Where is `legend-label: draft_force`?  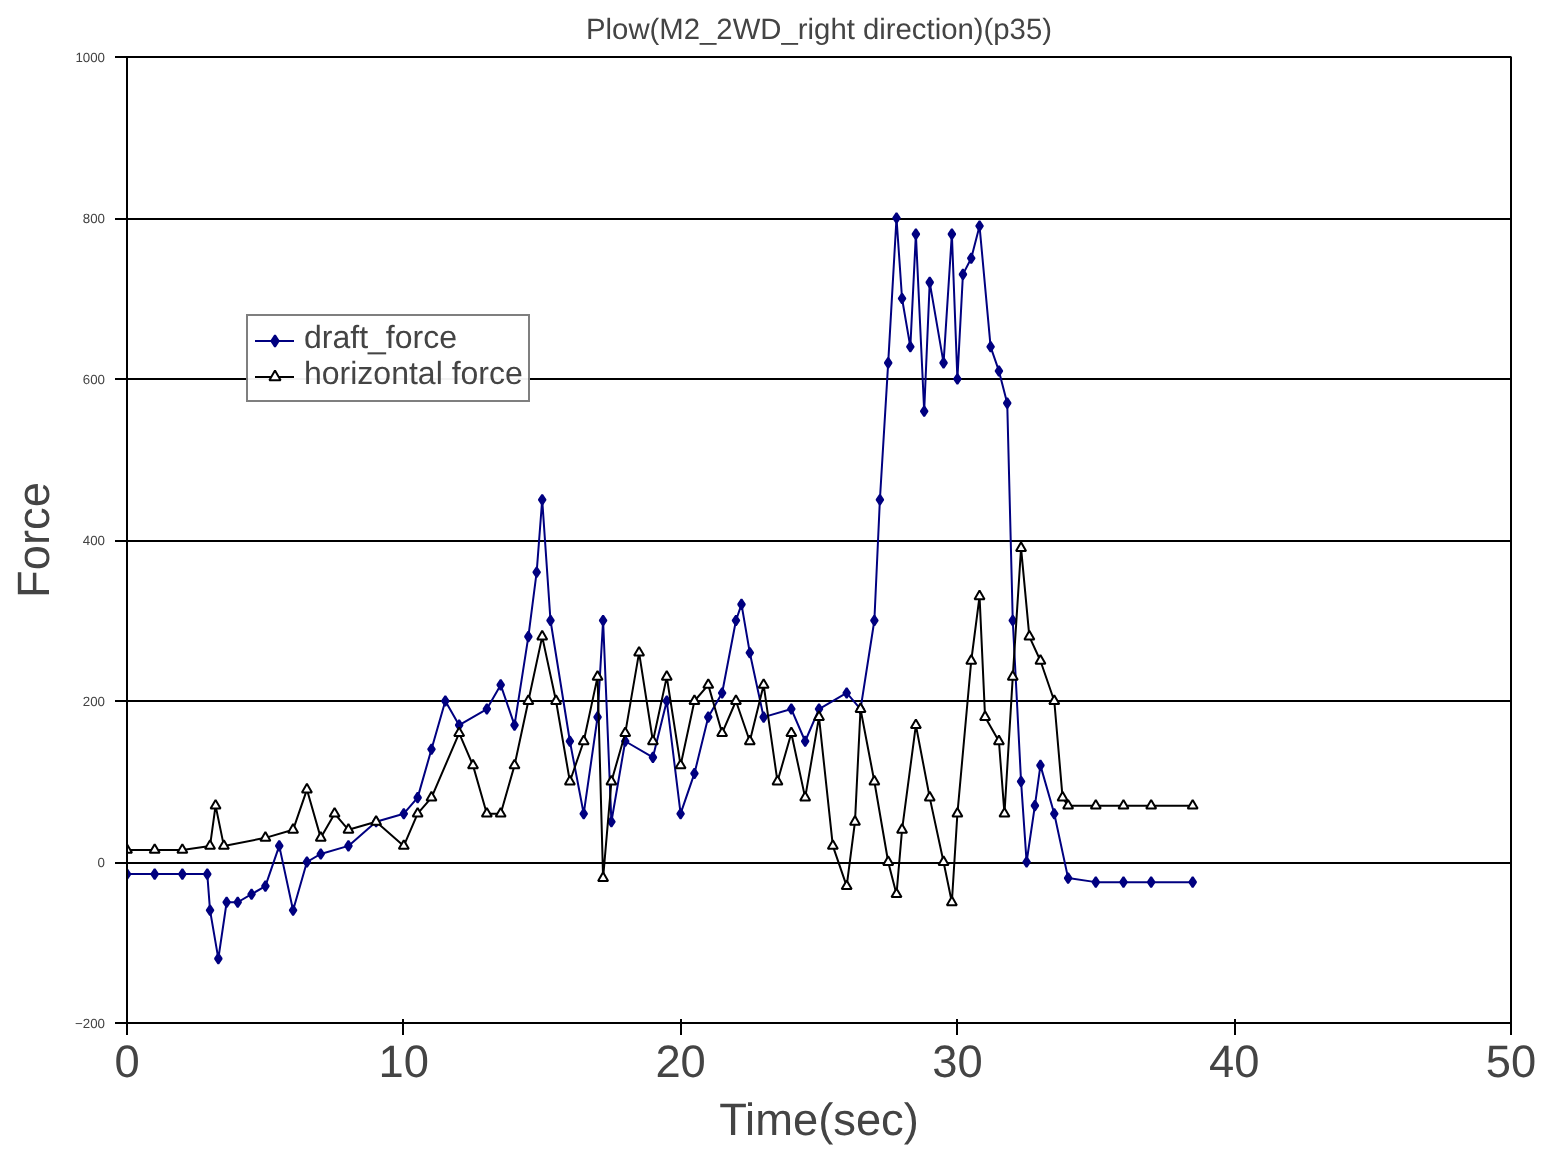 legend-label: draft_force is located at coordinates (380, 340).